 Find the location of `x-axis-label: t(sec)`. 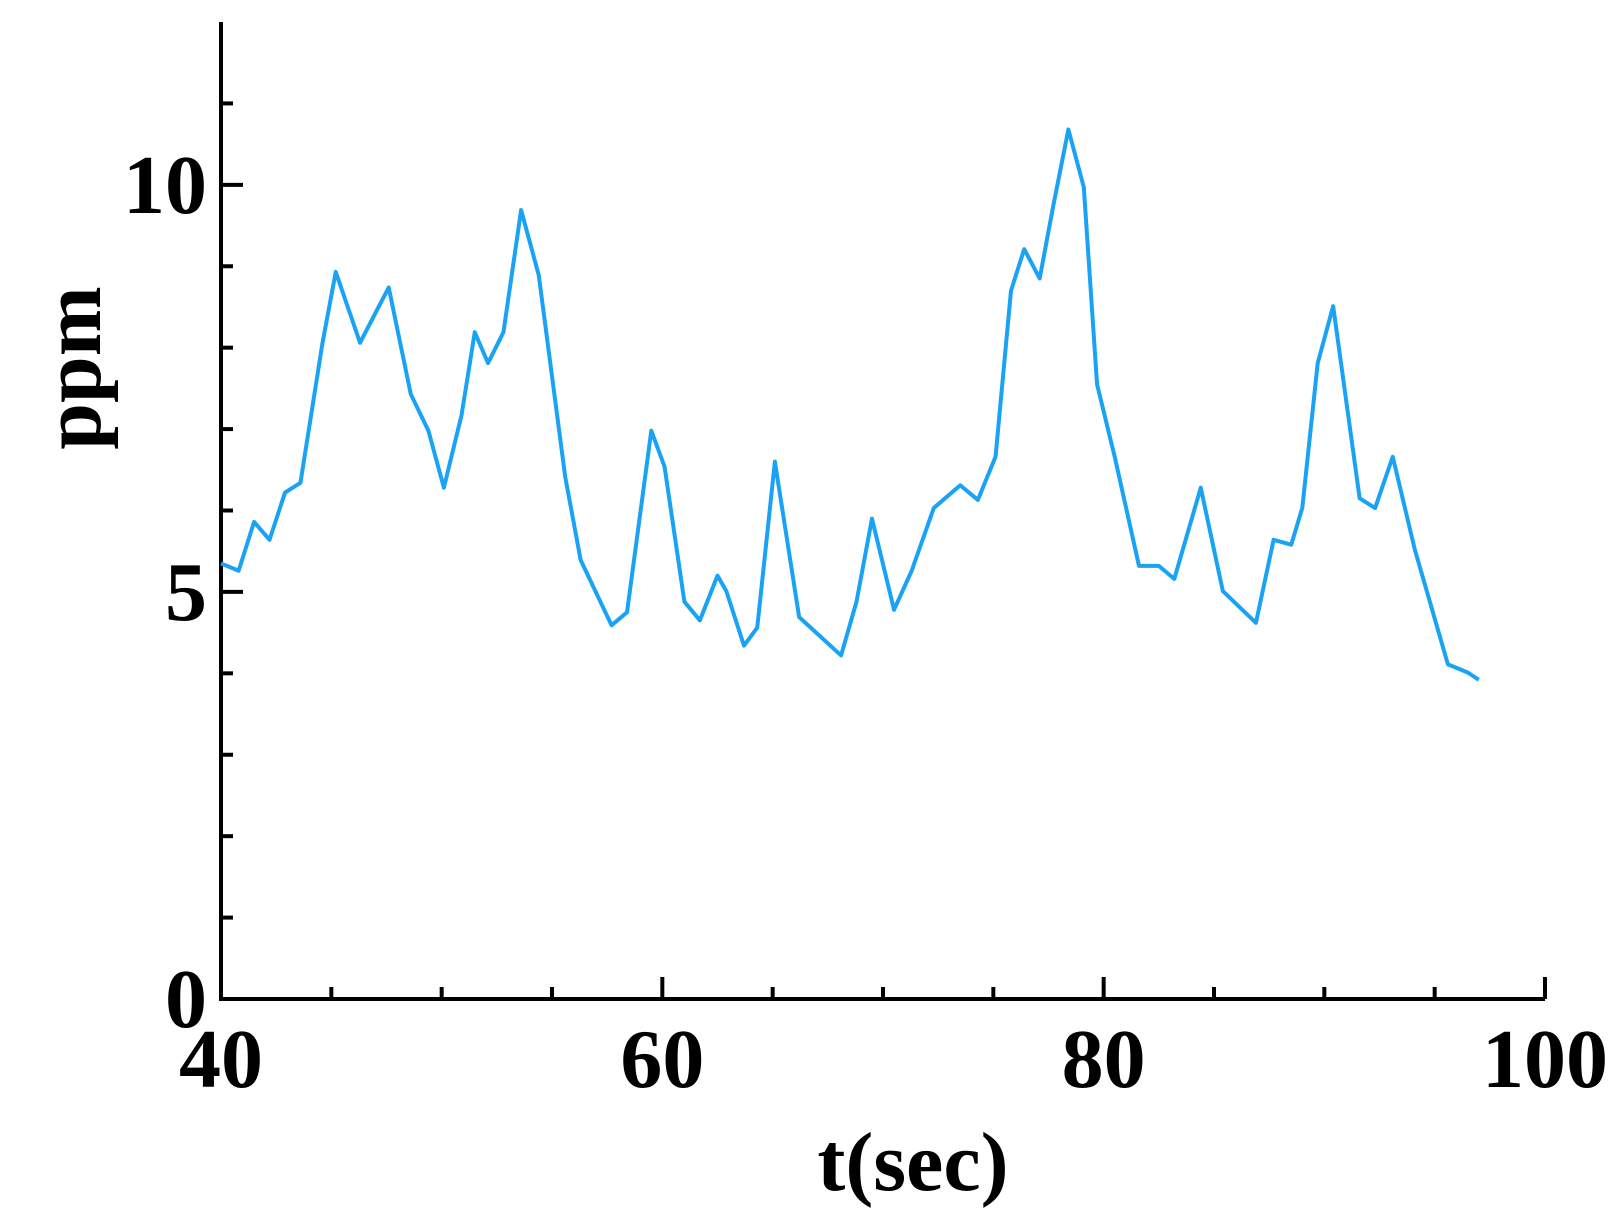

x-axis-label: t(sec) is located at coordinates (912, 1162).